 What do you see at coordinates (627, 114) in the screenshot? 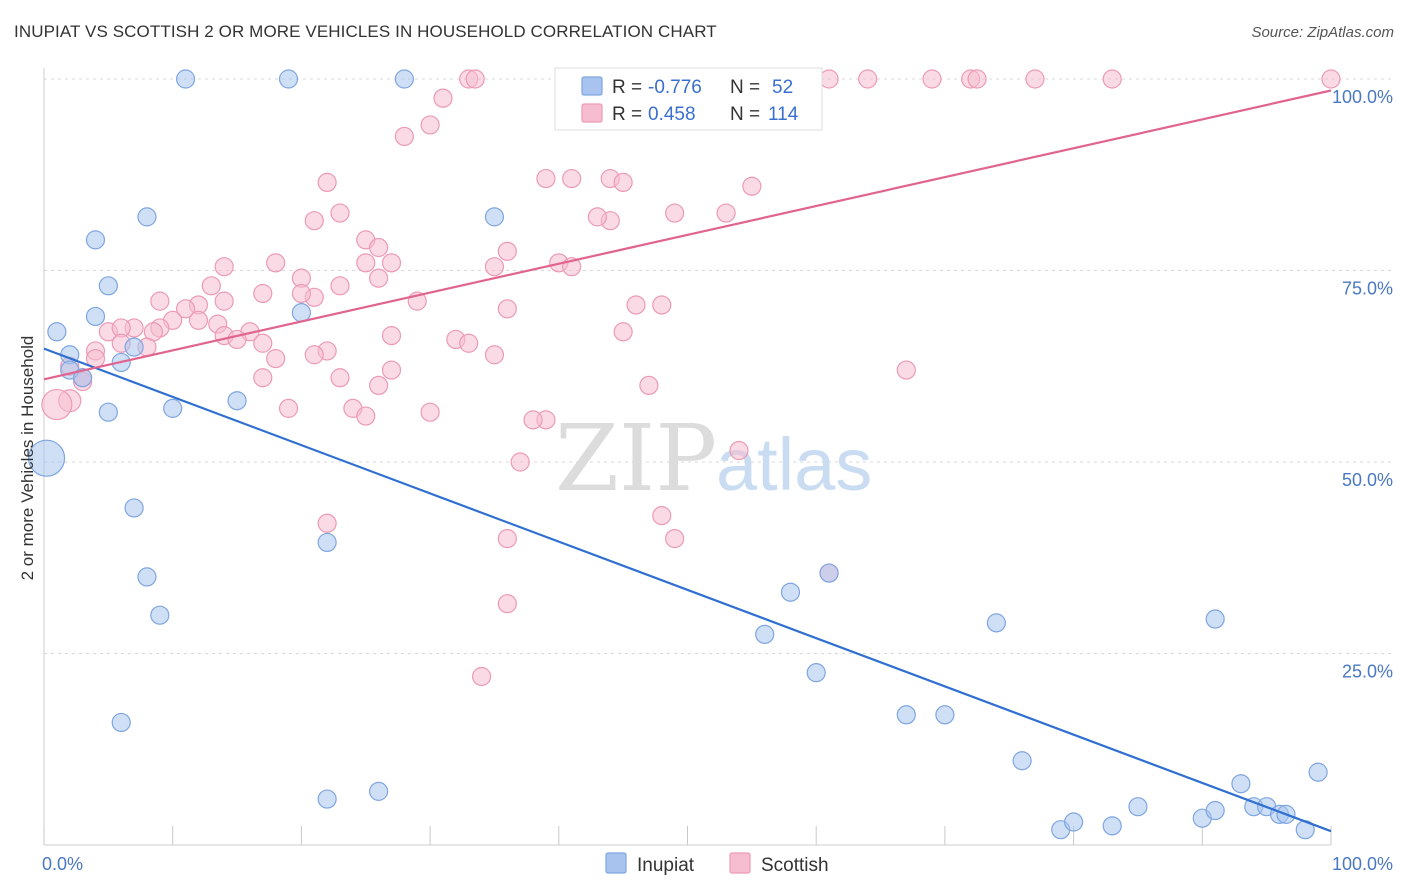
I see `legend-r-label-scottish: R =` at bounding box center [627, 114].